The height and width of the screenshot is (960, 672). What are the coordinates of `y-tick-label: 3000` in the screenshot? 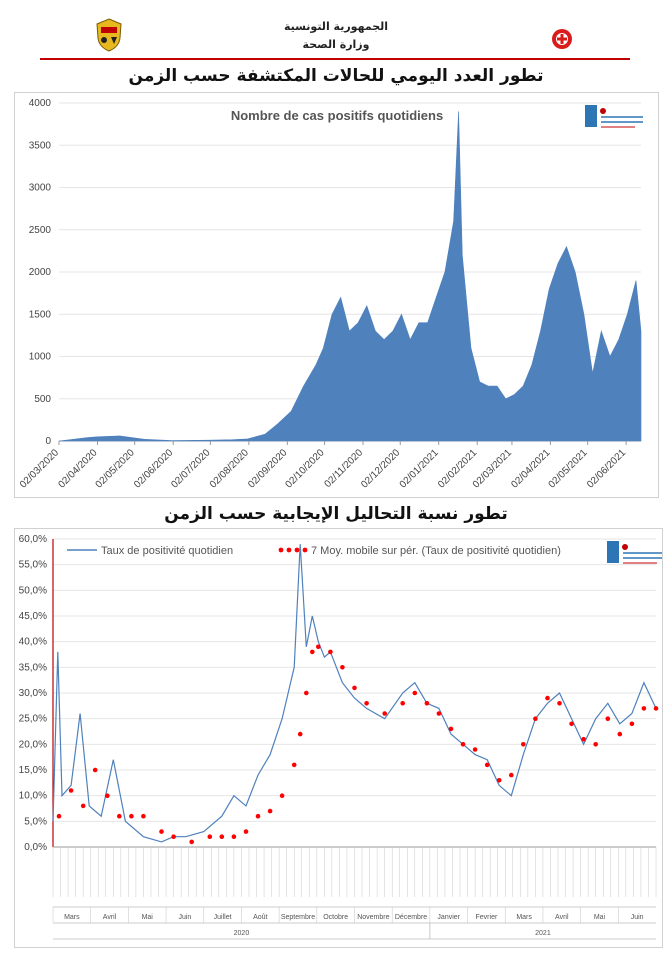 It's located at (40, 188).